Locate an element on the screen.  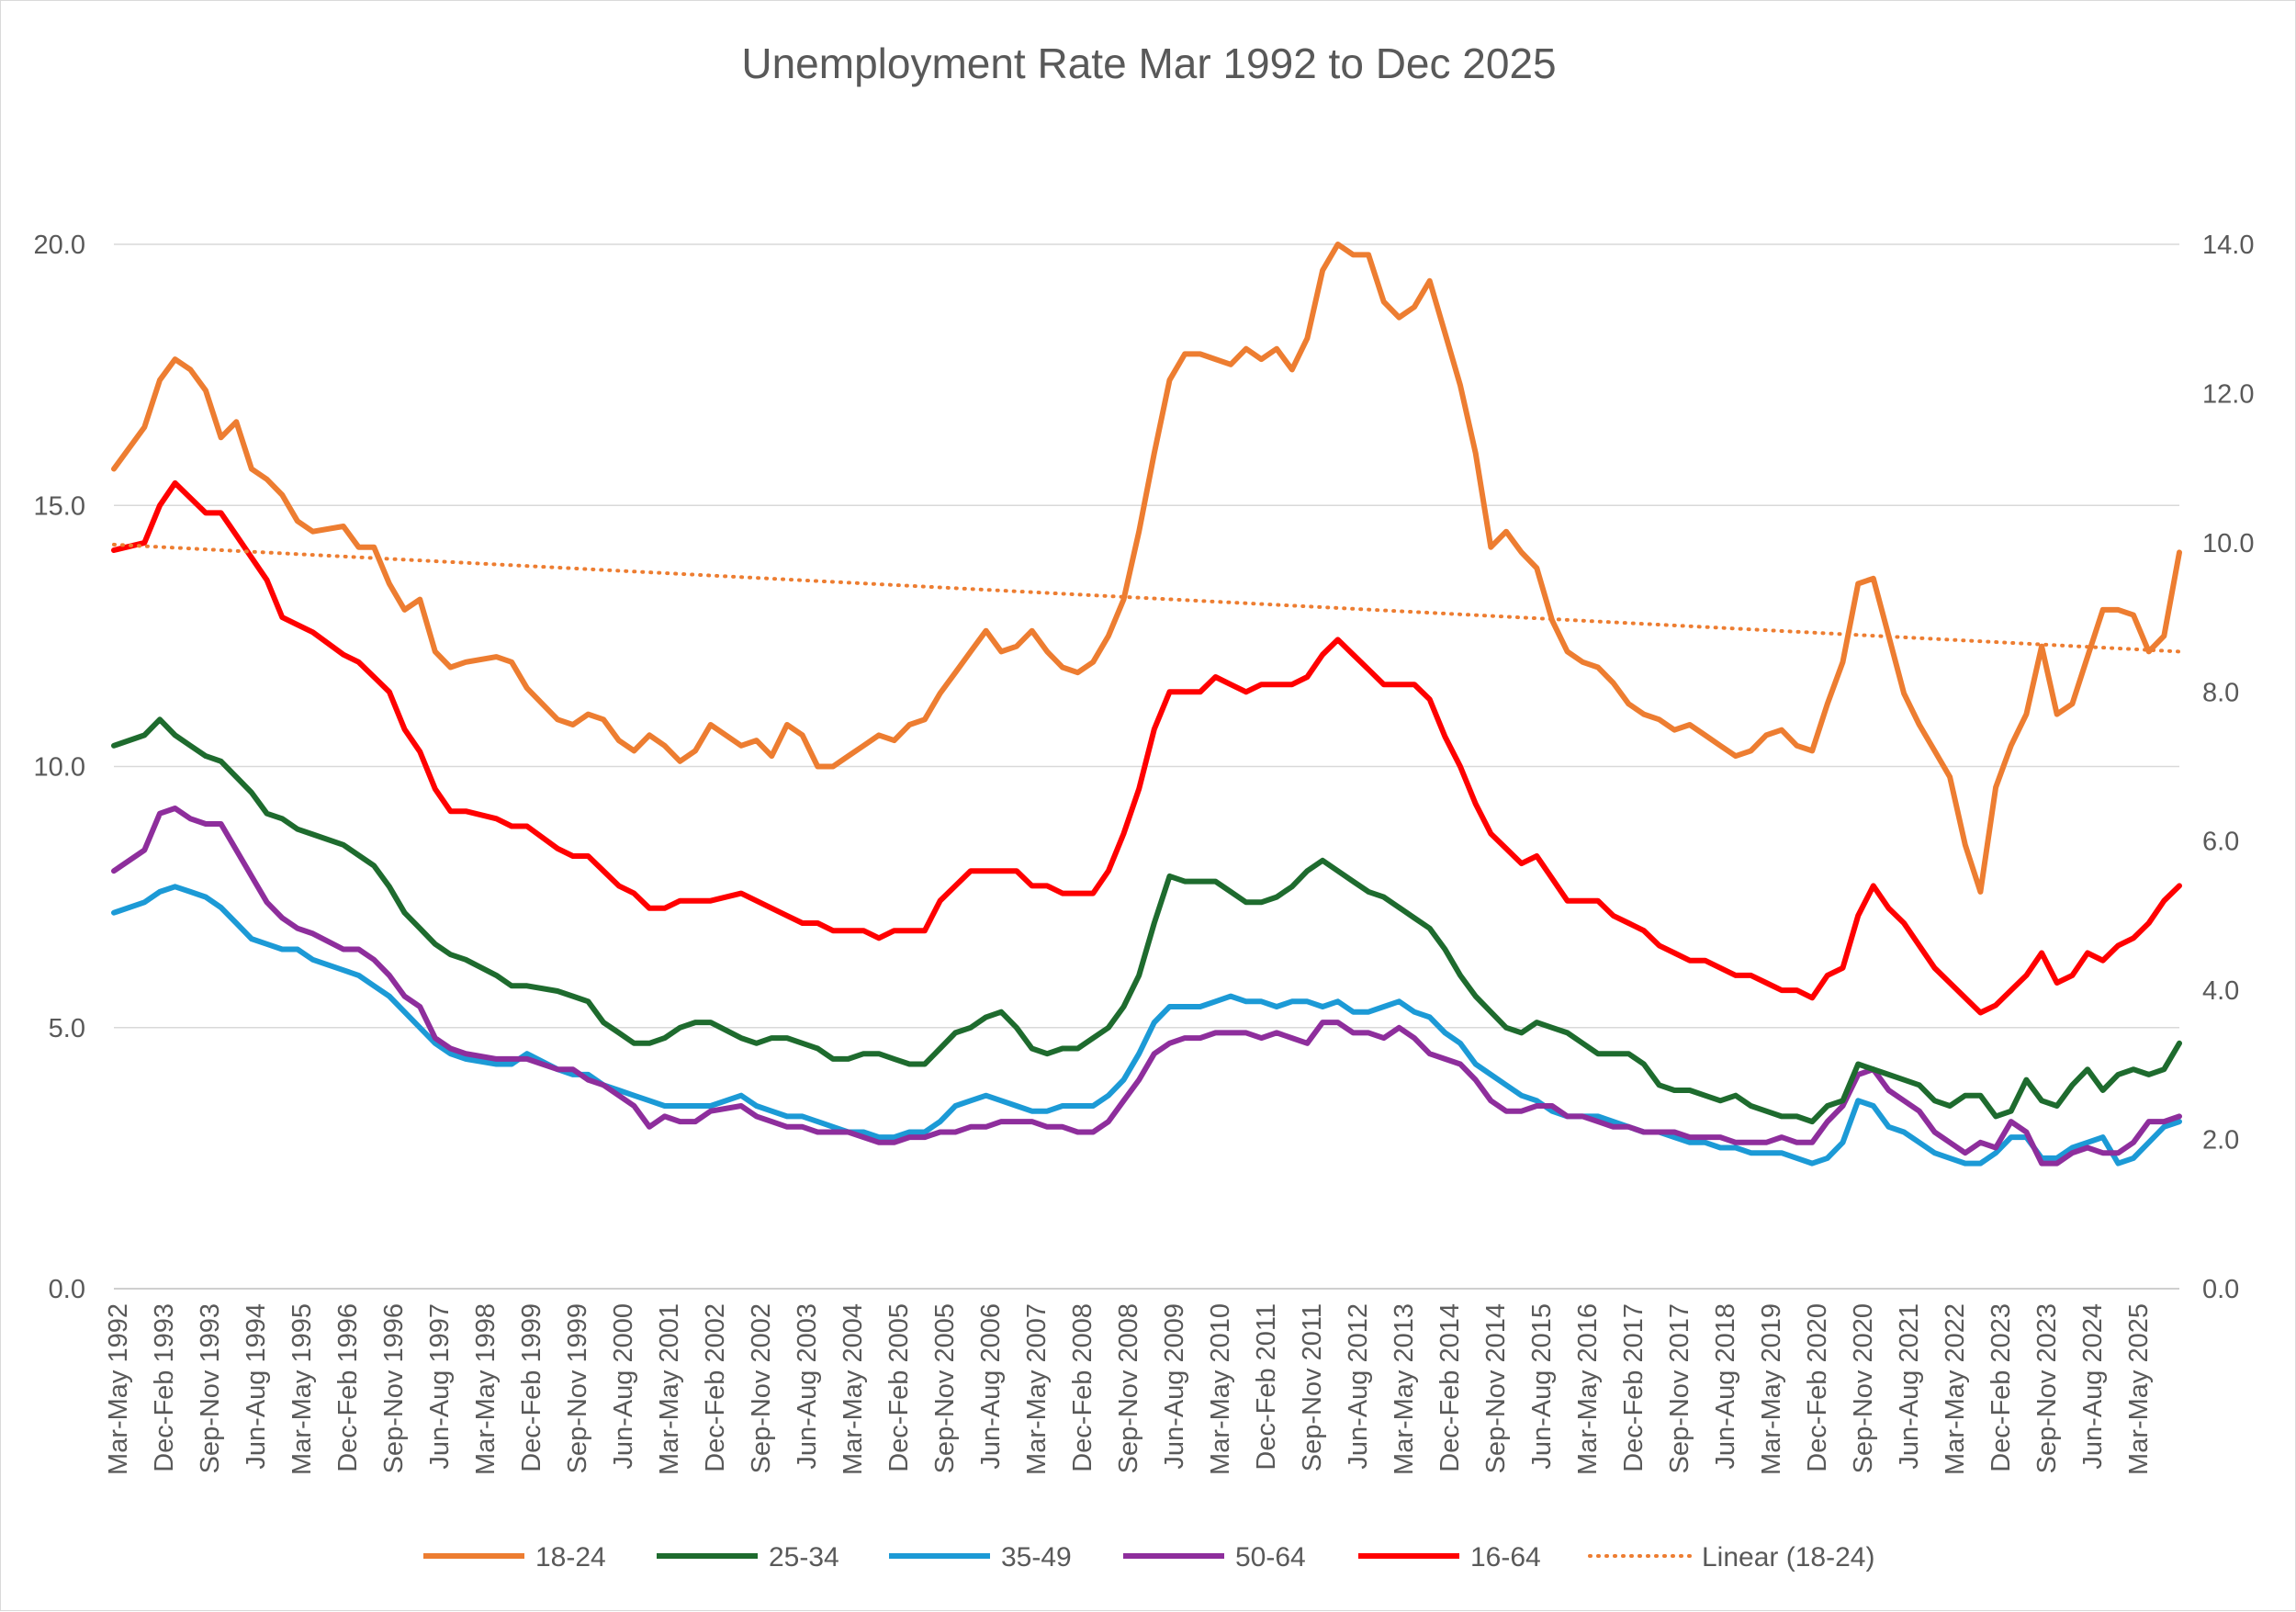
x-tick-label: Sep-Nov 2002 is located at coordinates (761, 1388).